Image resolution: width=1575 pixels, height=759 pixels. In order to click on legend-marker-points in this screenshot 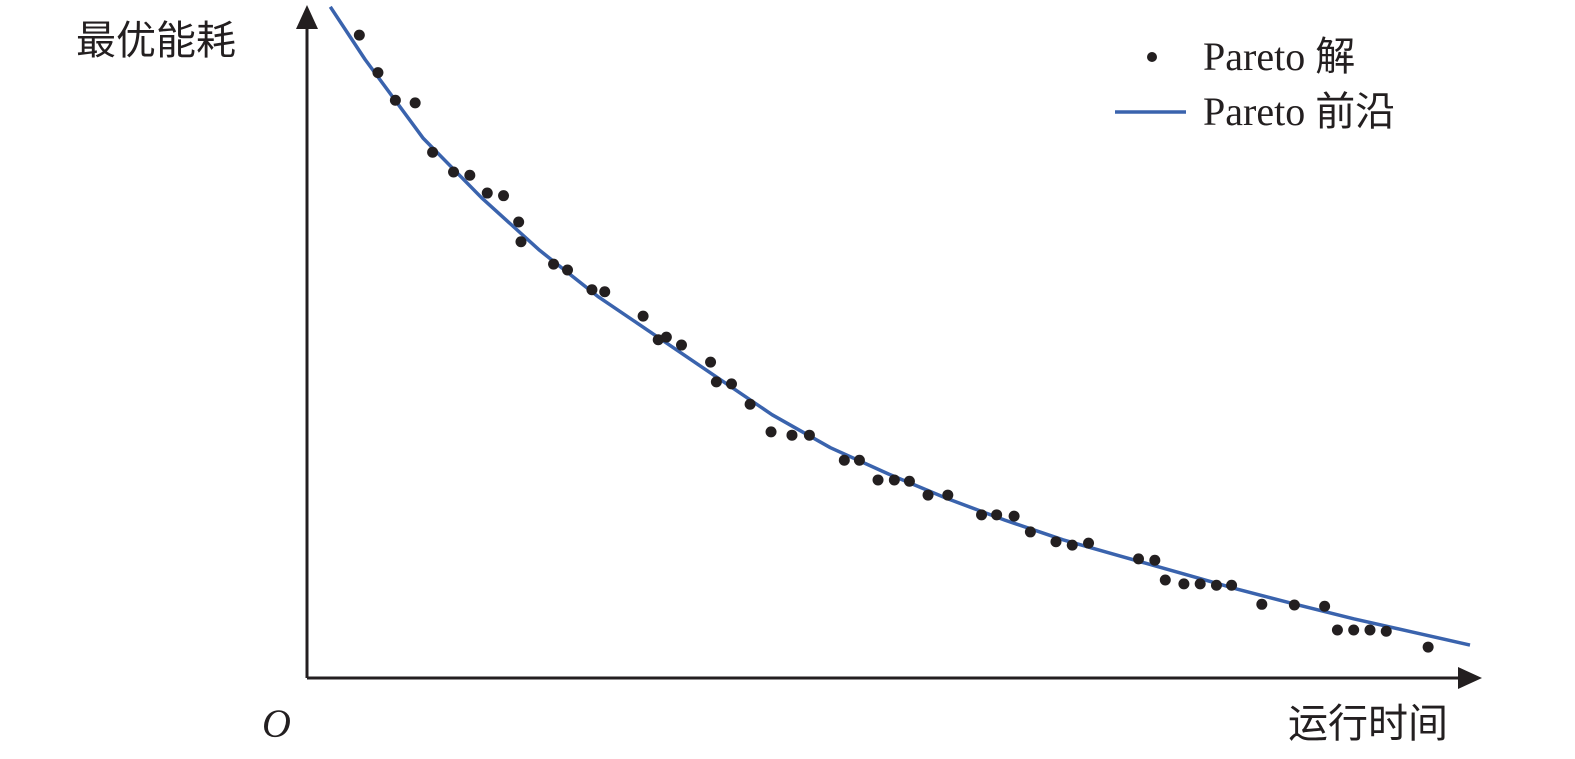, I will do `click(1152, 57)`.